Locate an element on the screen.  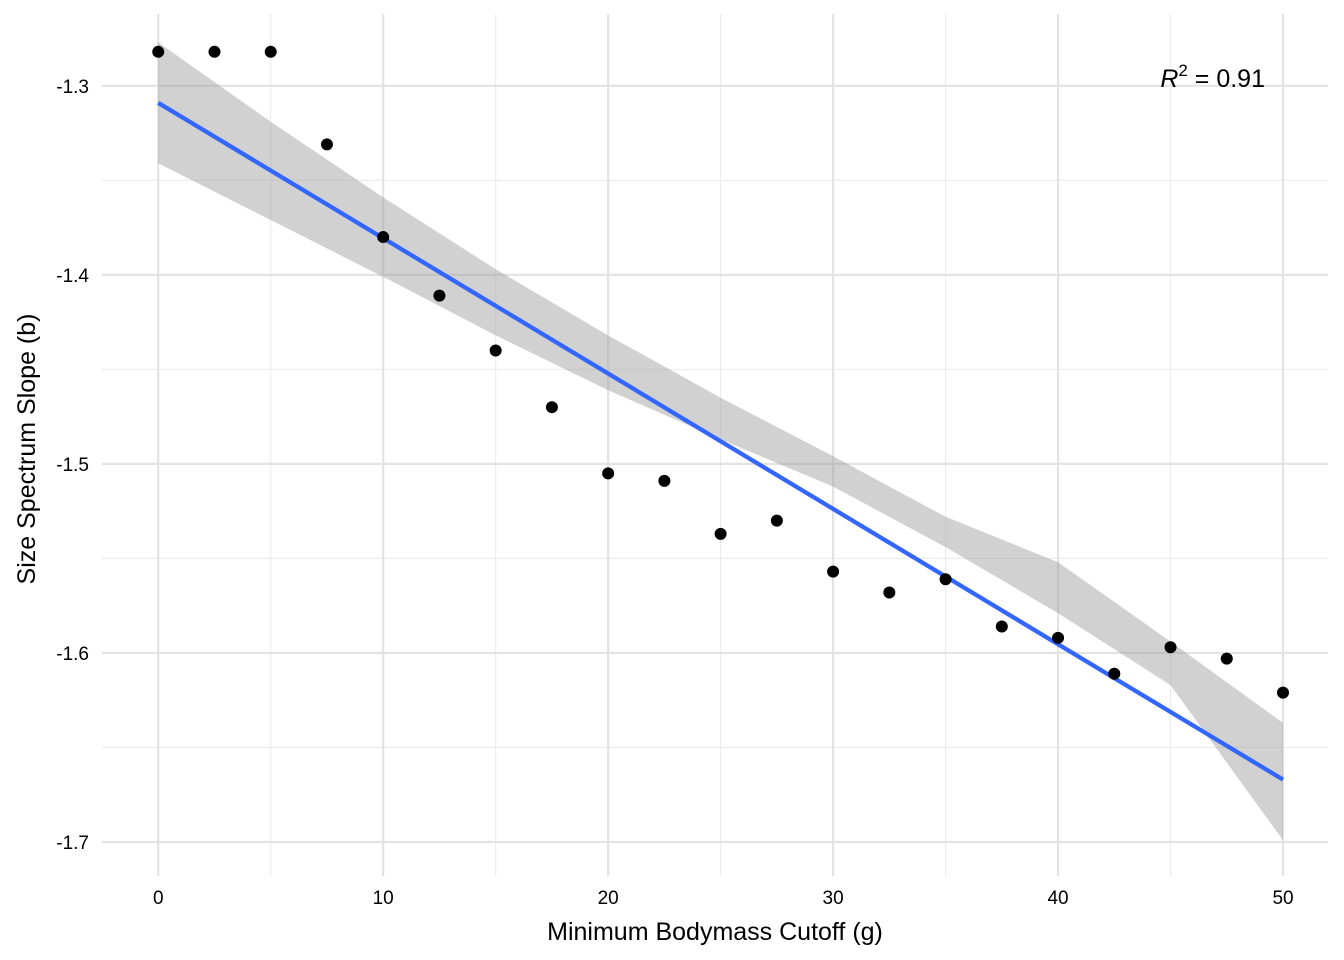
r-squared-annotation: R2 = 0.91 is located at coordinates (1212, 77).